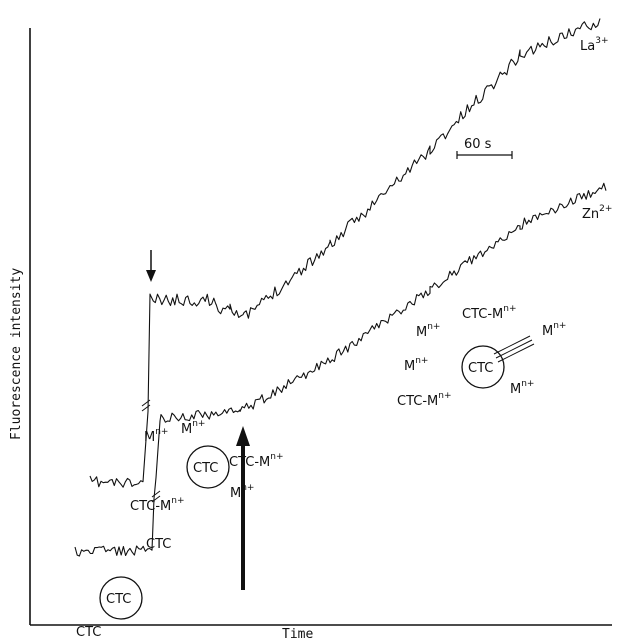 The image size is (624, 642). I want to click on break-marks, so click(151, 451).